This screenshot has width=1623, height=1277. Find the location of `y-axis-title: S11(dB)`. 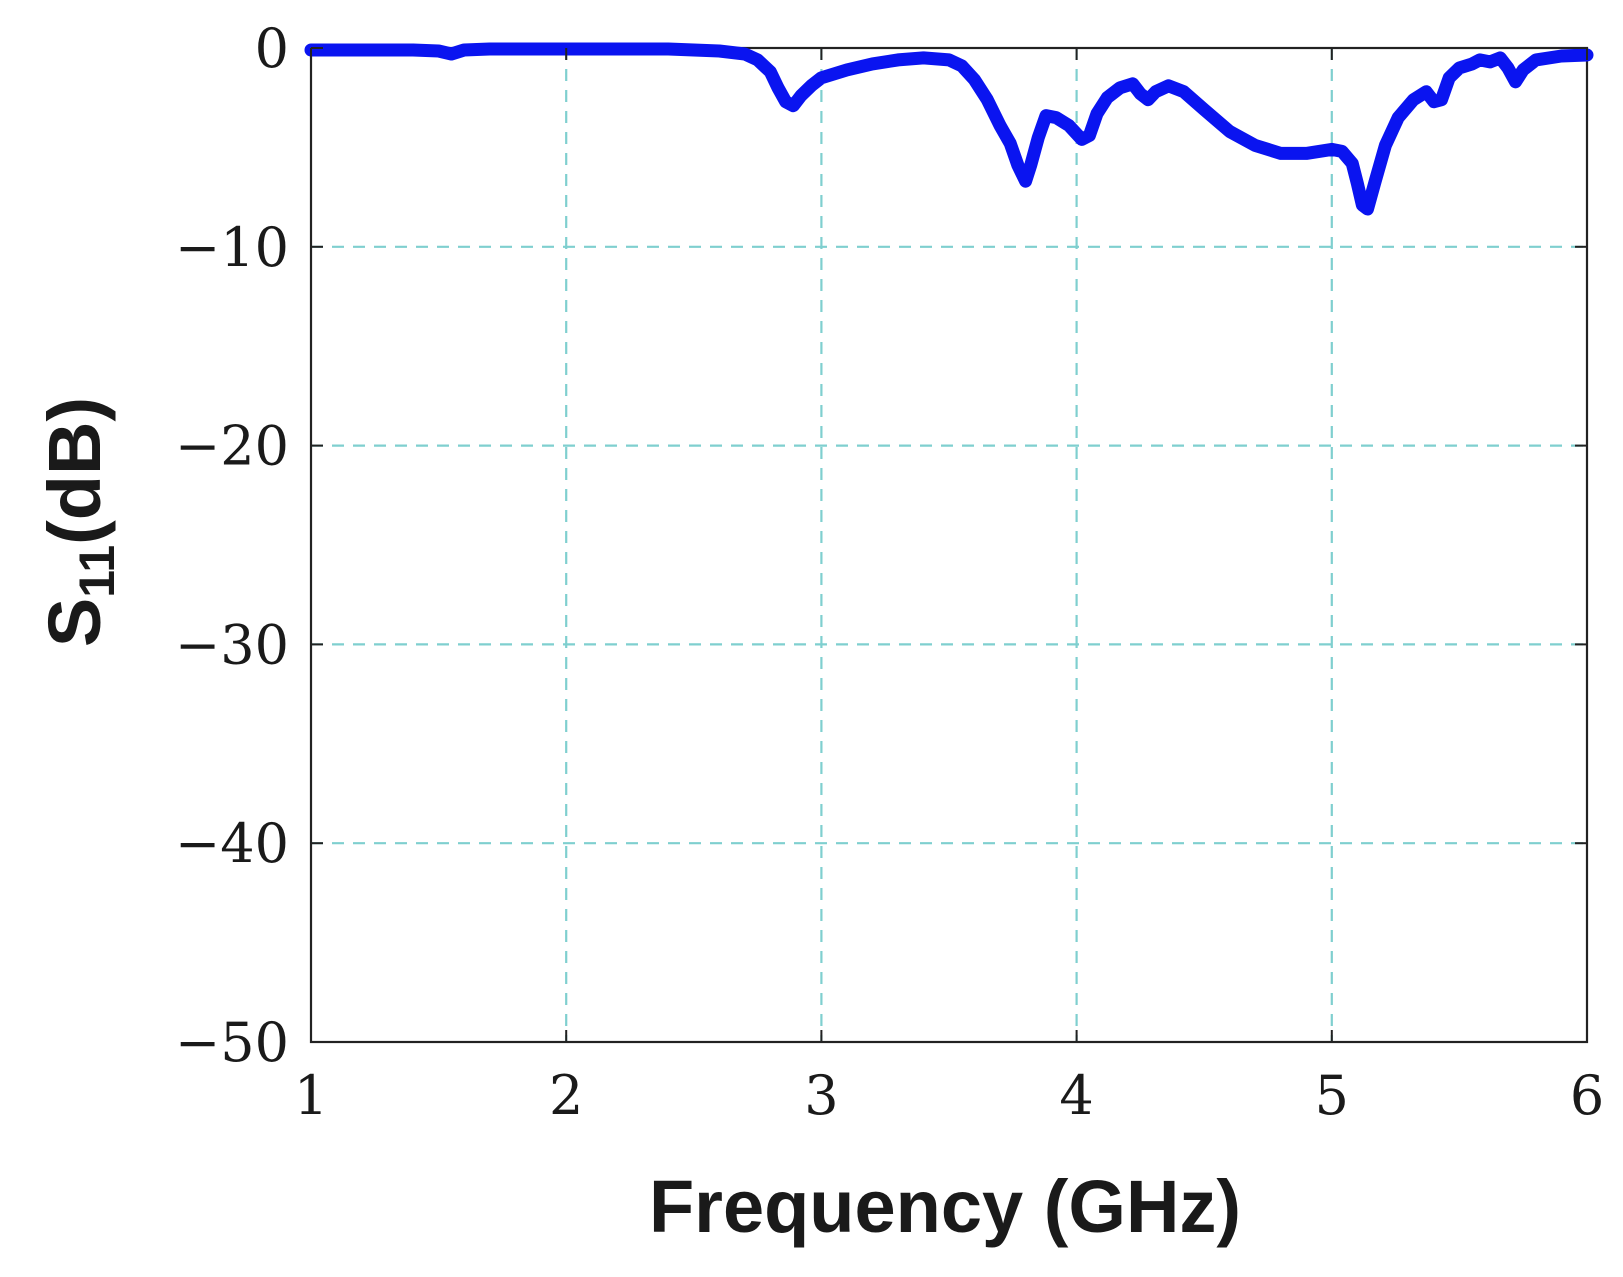

y-axis-title: S11(dB) is located at coordinates (79, 522).